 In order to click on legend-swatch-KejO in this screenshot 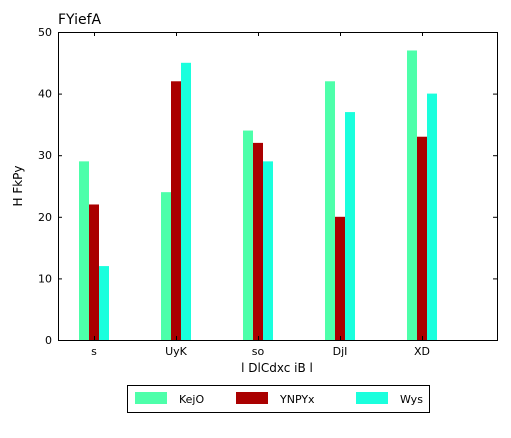, I will do `click(151, 398)`.